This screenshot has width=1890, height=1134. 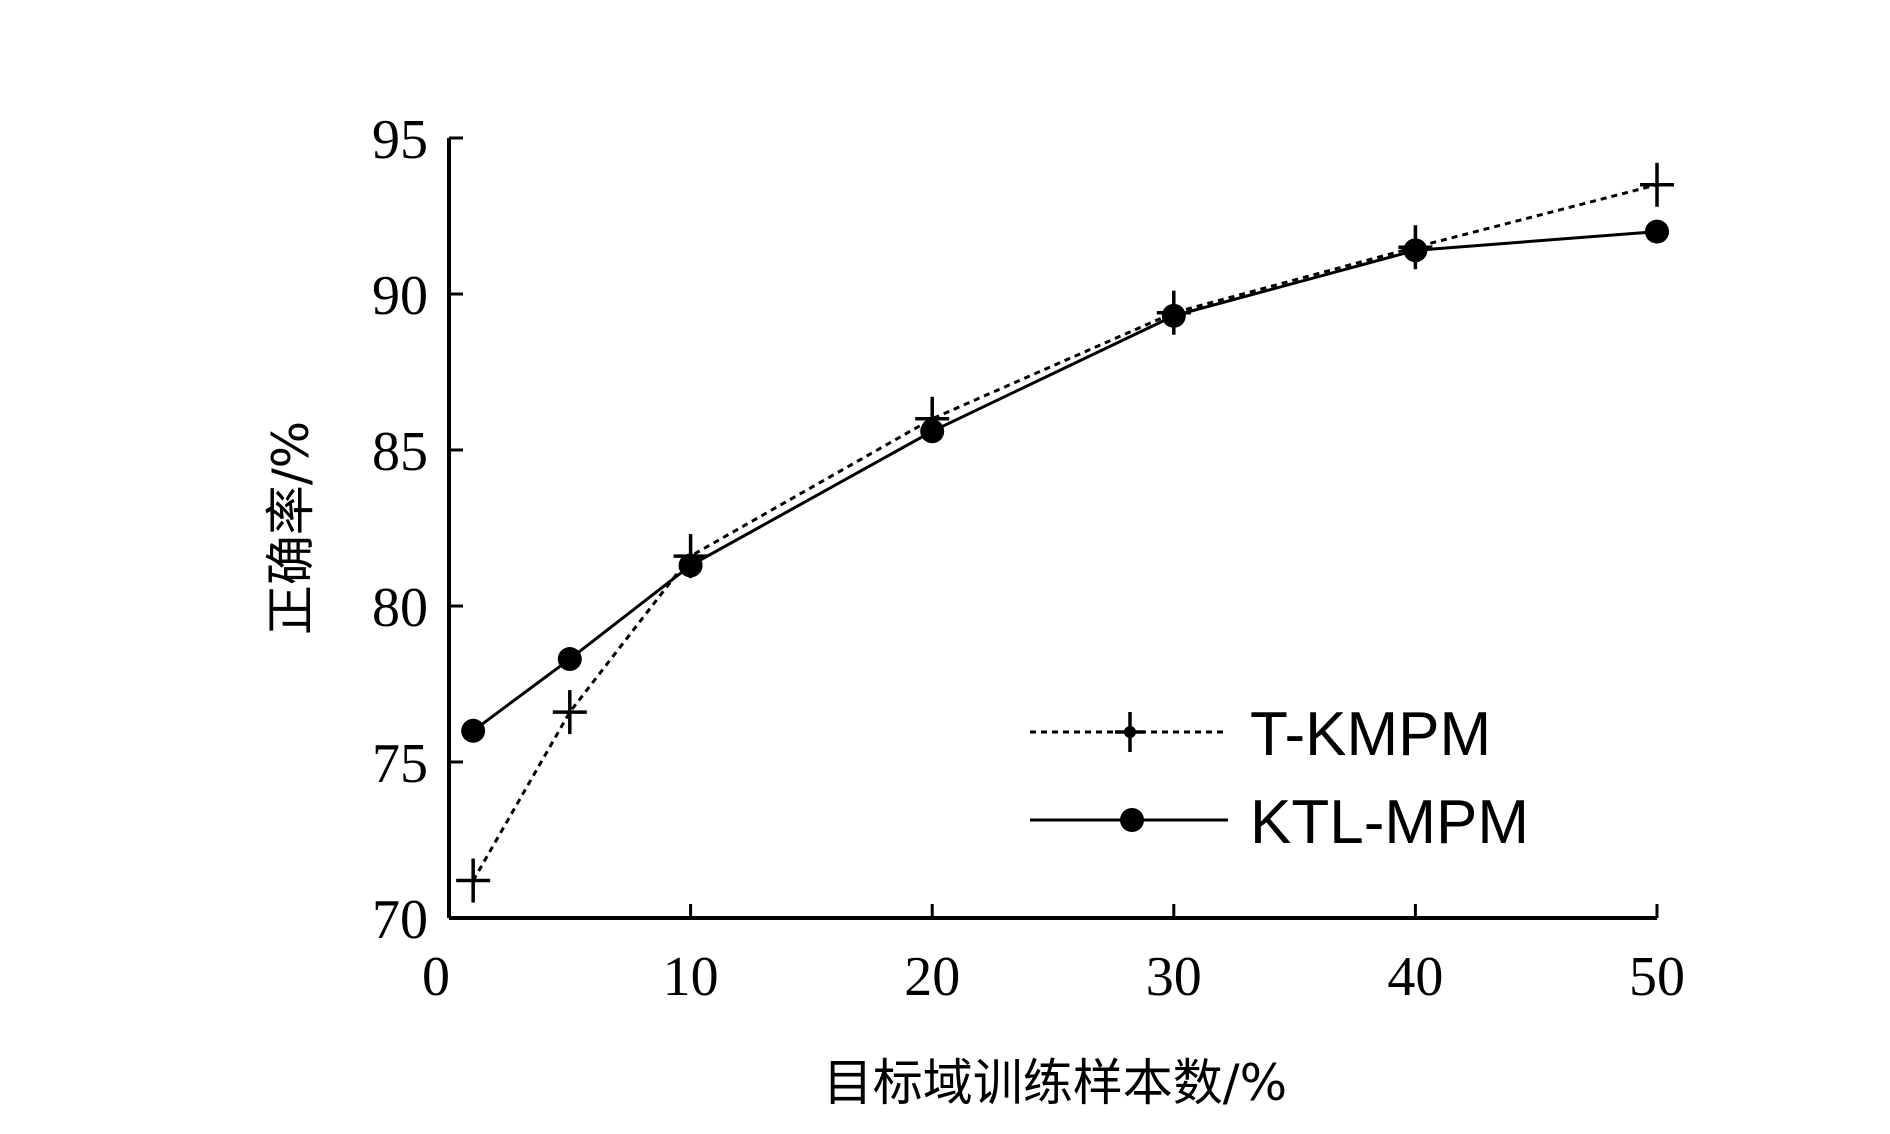 What do you see at coordinates (1279, 778) in the screenshot?
I see `legend: T-KMPM KTL-MPM` at bounding box center [1279, 778].